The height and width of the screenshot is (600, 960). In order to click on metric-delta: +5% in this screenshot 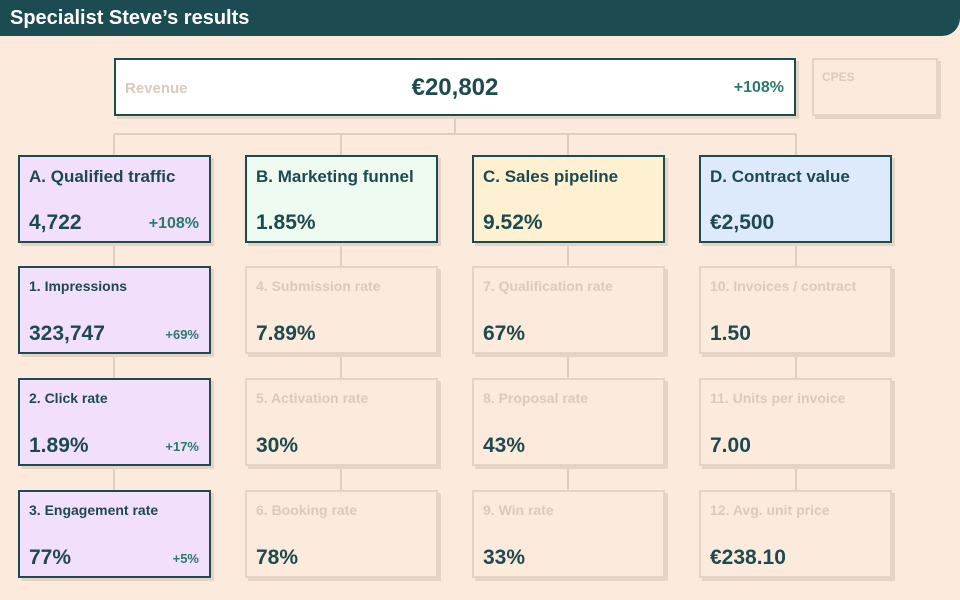, I will do `click(185, 558)`.